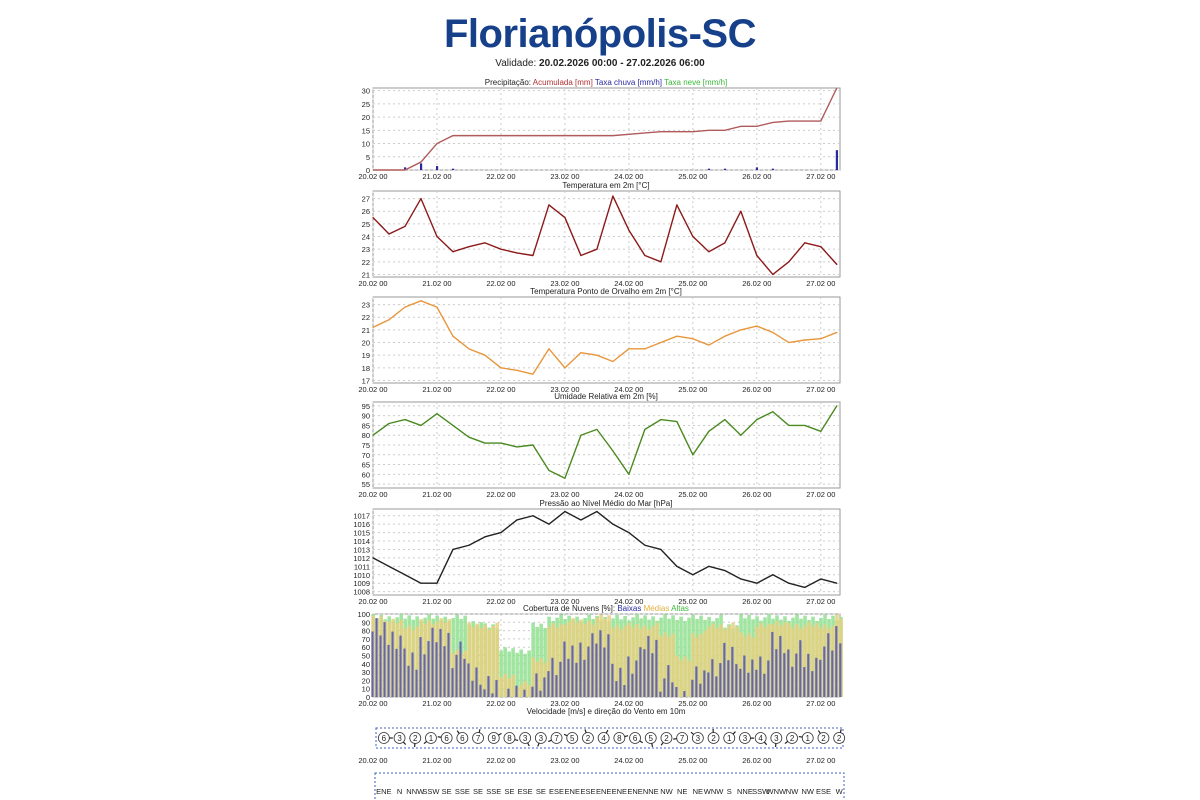 This screenshot has height=800, width=1200. I want to click on title-part: Cobertura de Nuvens [%]:, so click(570, 608).